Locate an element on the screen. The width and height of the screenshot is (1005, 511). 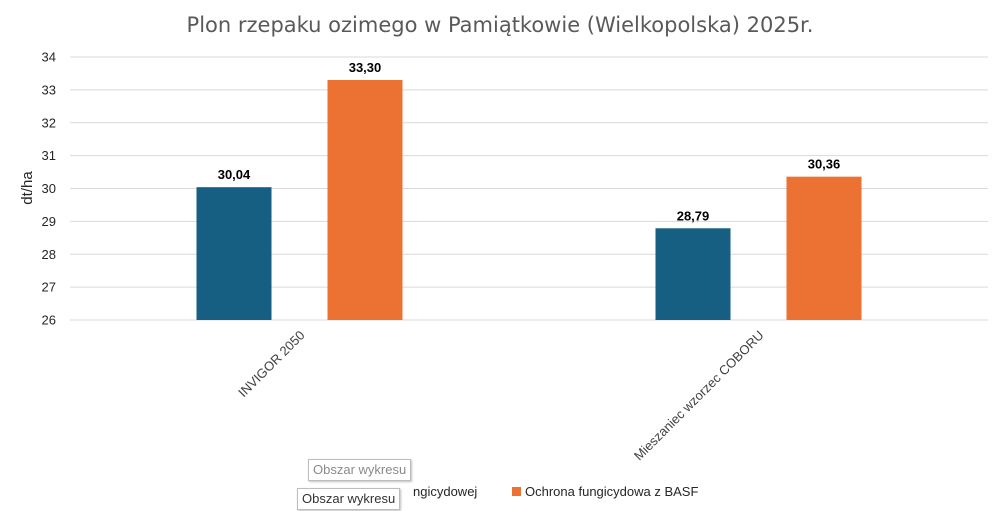
category-label: Mieszaniec wzorzec COBORU is located at coordinates (699, 396).